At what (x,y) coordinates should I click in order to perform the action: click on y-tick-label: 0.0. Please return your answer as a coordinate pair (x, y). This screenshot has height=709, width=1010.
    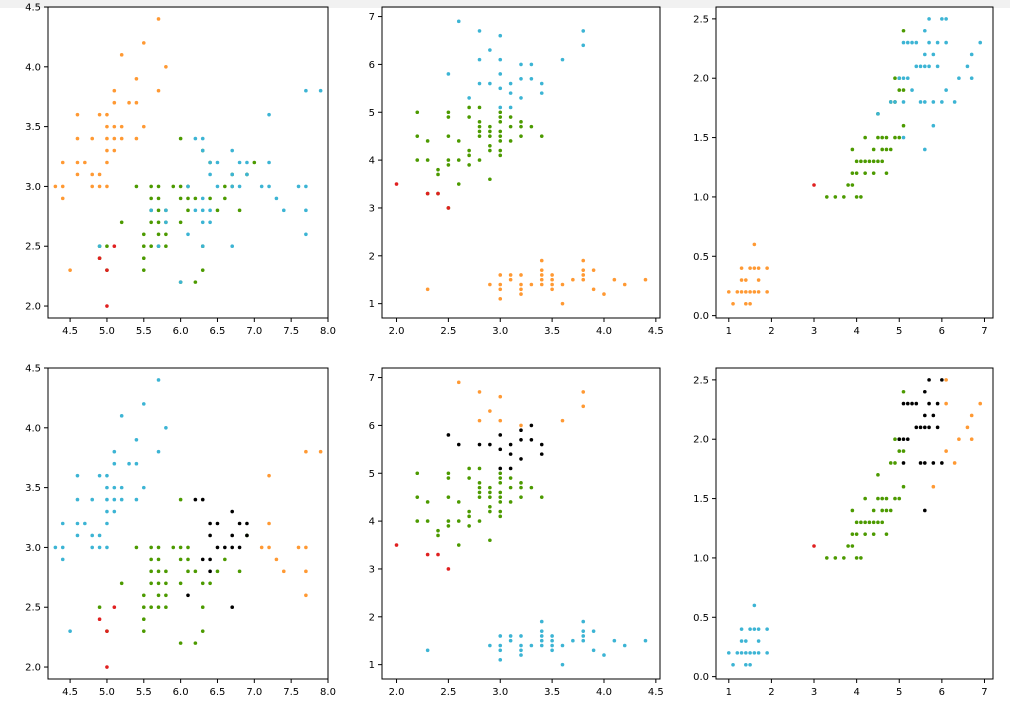
    Looking at the image, I should click on (701, 677).